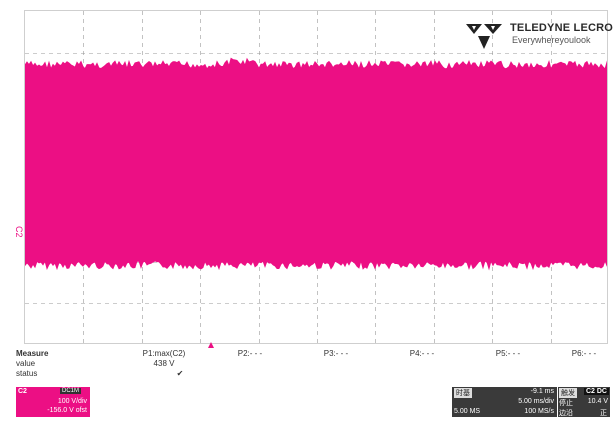  I want to click on channel-offset: -156.0 V ofst, so click(67, 410).